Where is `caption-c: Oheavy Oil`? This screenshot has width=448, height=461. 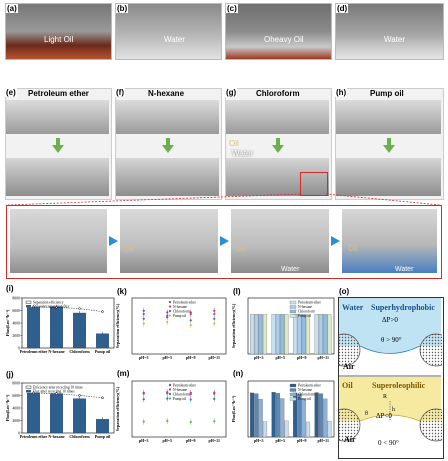 caption-c: Oheavy Oil is located at coordinates (284, 39).